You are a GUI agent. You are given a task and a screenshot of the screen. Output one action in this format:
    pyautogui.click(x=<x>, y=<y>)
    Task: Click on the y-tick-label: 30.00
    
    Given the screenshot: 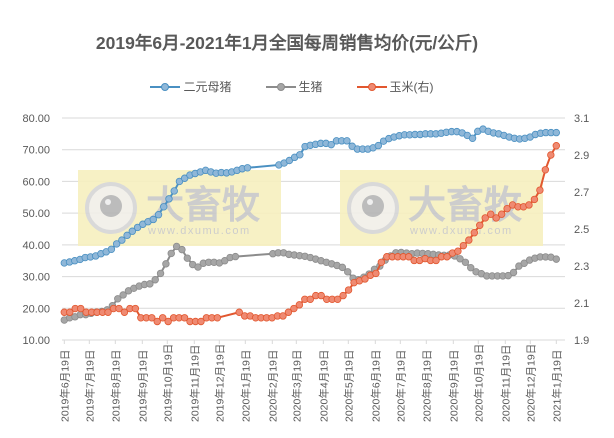 What is the action you would take?
    pyautogui.click(x=36, y=278)
    